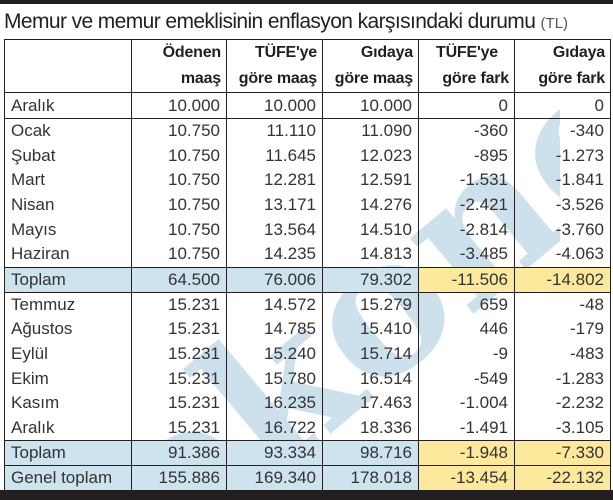 This screenshot has height=500, width=613. I want to click on cell-month: Toplam, so click(68, 279).